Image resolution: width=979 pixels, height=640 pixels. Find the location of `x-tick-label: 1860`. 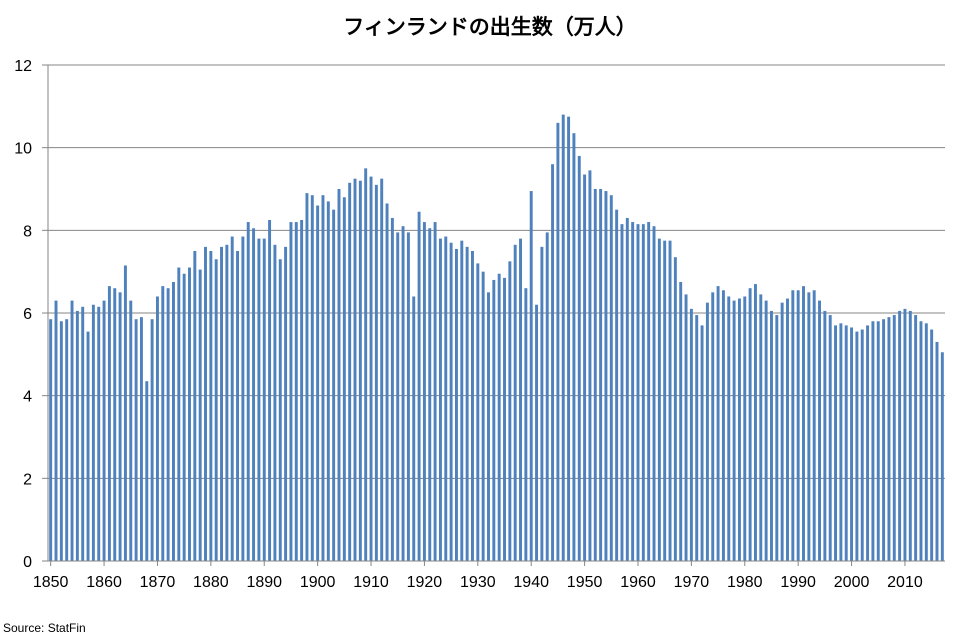

x-tick-label: 1860 is located at coordinates (104, 582).